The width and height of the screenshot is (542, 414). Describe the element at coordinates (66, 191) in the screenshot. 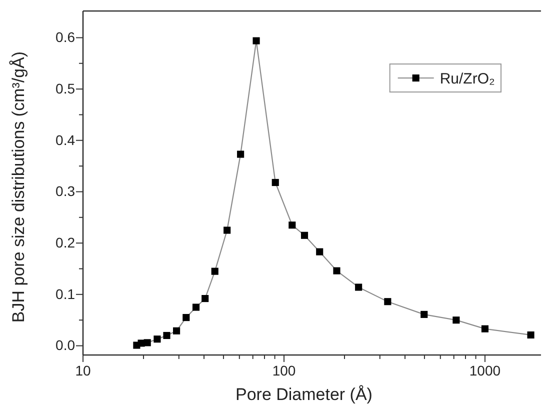

I see `y-tick-label: 0.3` at that location.